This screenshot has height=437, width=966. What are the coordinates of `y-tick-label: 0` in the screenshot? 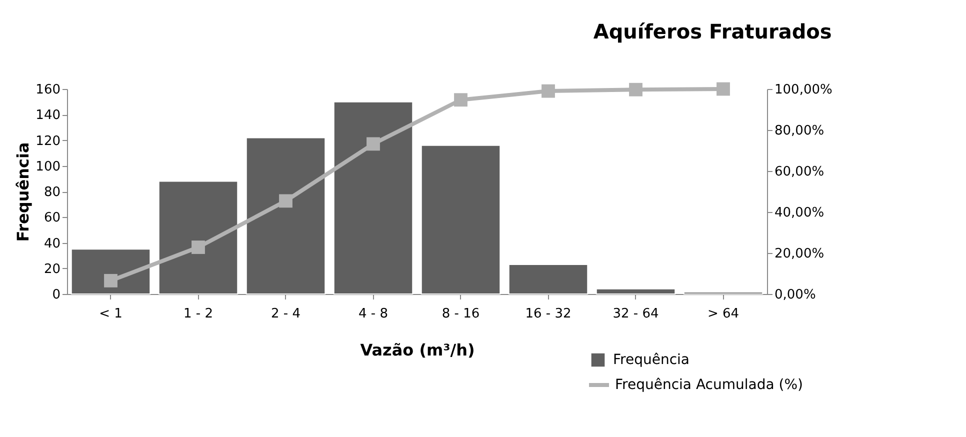 It's located at (56, 295).